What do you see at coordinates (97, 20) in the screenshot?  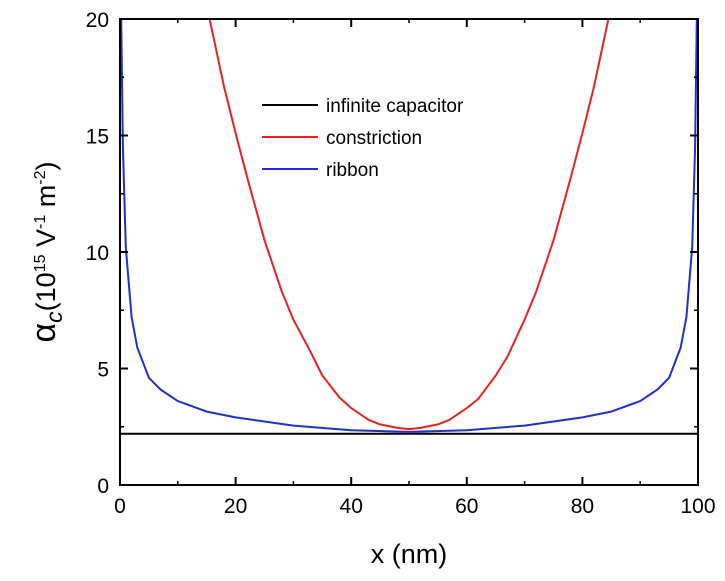 I see `y-tick-label: 20` at bounding box center [97, 20].